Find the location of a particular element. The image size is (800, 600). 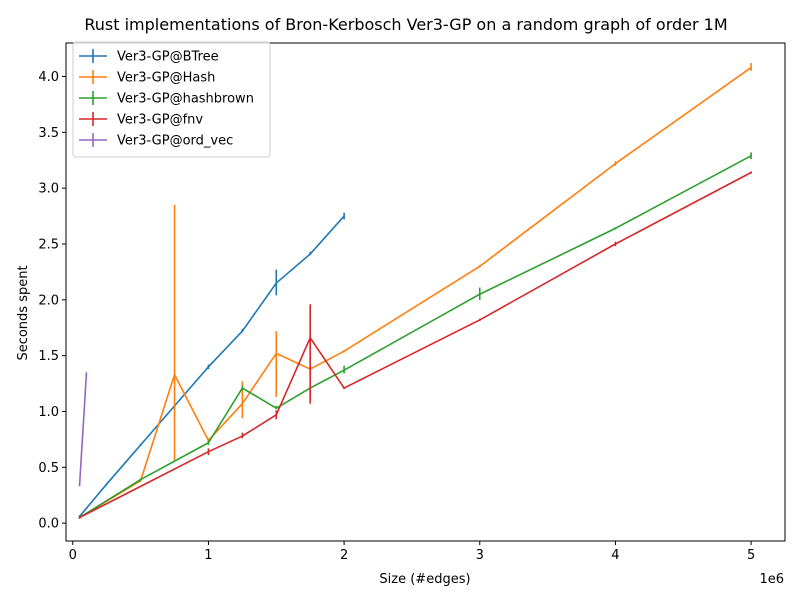

x-tick-label: 0 is located at coordinates (73, 555).